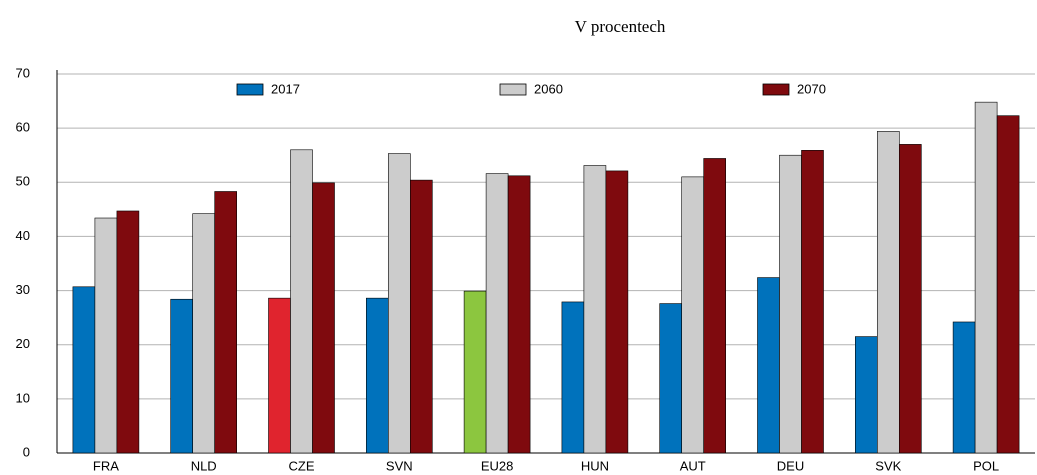 This screenshot has height=475, width=1037. Describe the element at coordinates (302, 465) in the screenshot. I see `x-tick-label: CZE` at that location.